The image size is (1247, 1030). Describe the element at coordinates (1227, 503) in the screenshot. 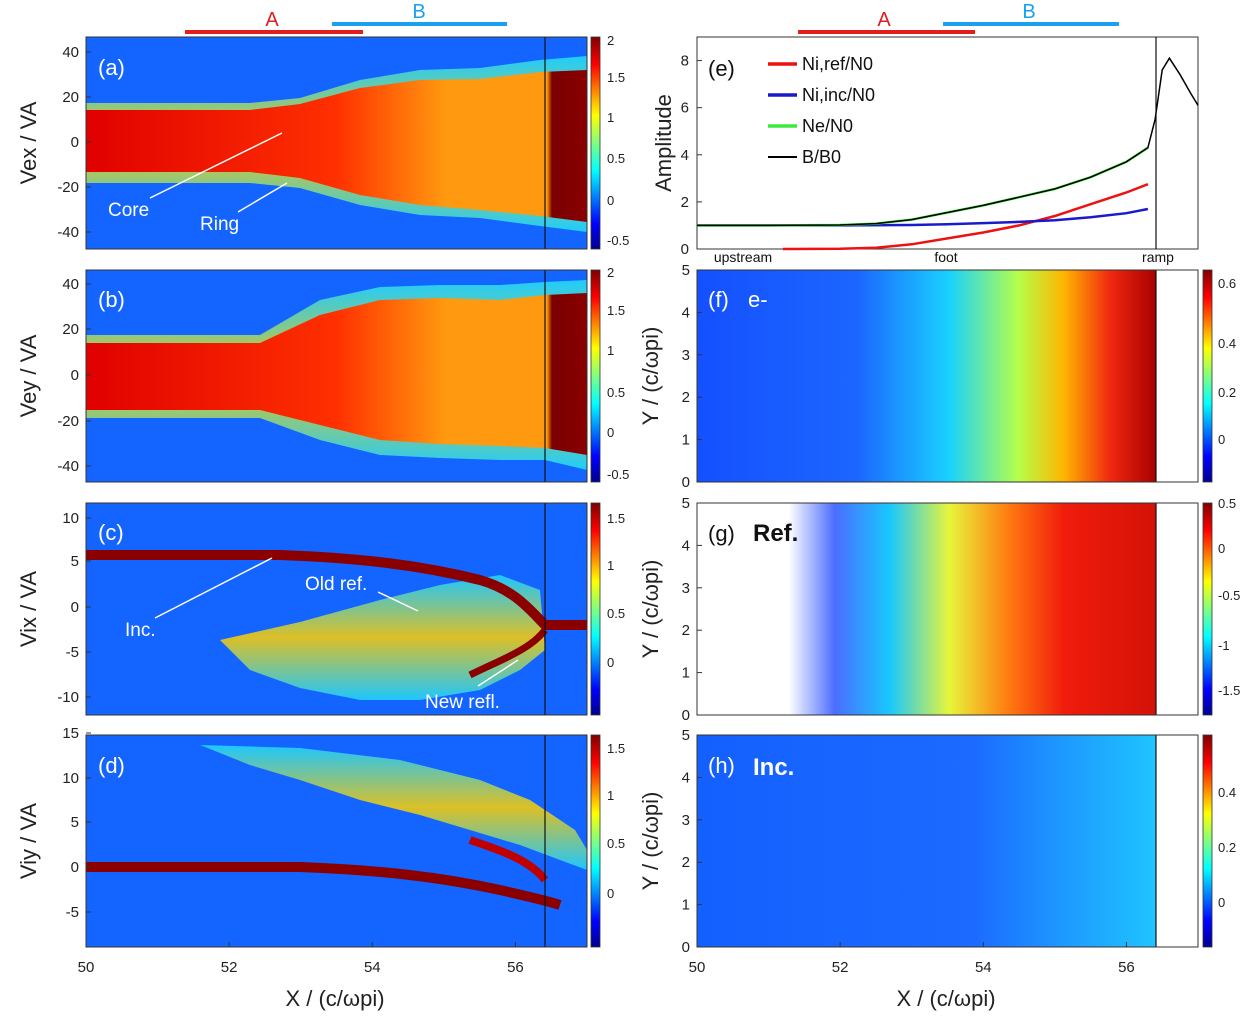

I see `colorbar-tick-g: 0.5` at that location.